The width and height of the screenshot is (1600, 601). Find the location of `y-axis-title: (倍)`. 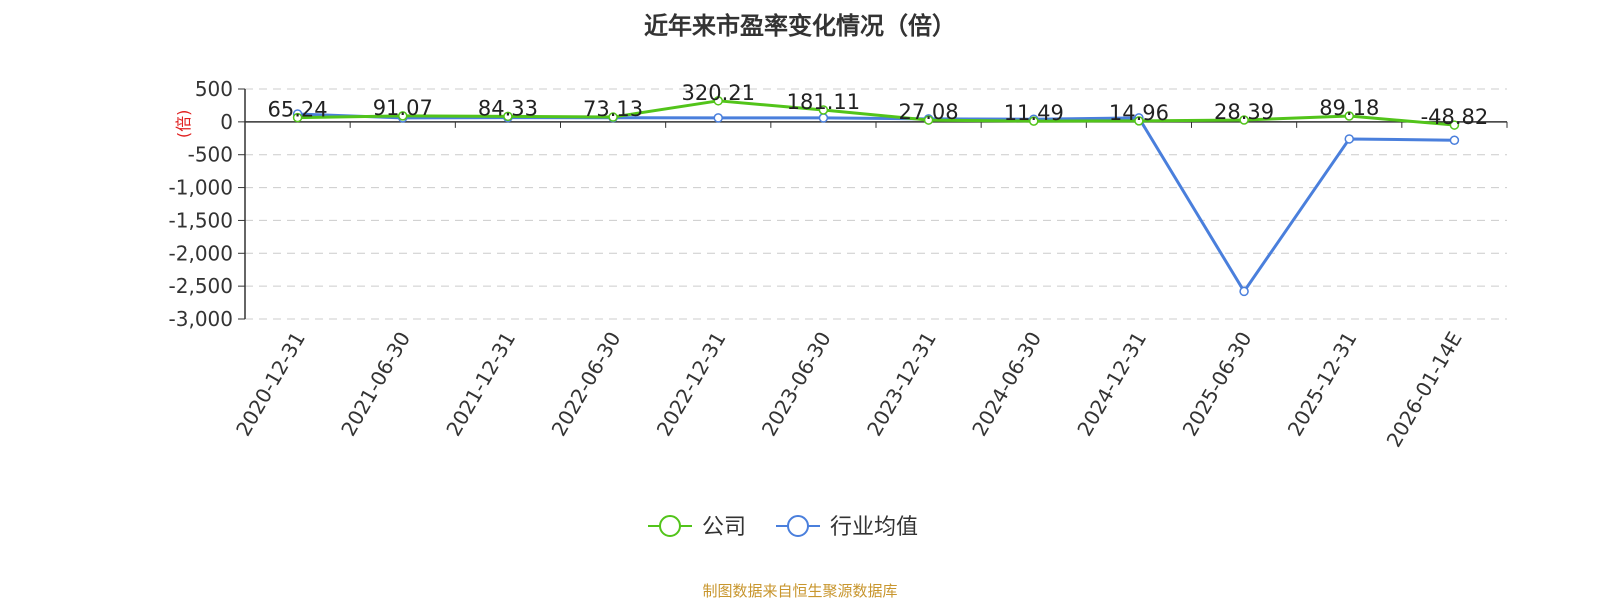

y-axis-title: (倍) is located at coordinates (183, 124).